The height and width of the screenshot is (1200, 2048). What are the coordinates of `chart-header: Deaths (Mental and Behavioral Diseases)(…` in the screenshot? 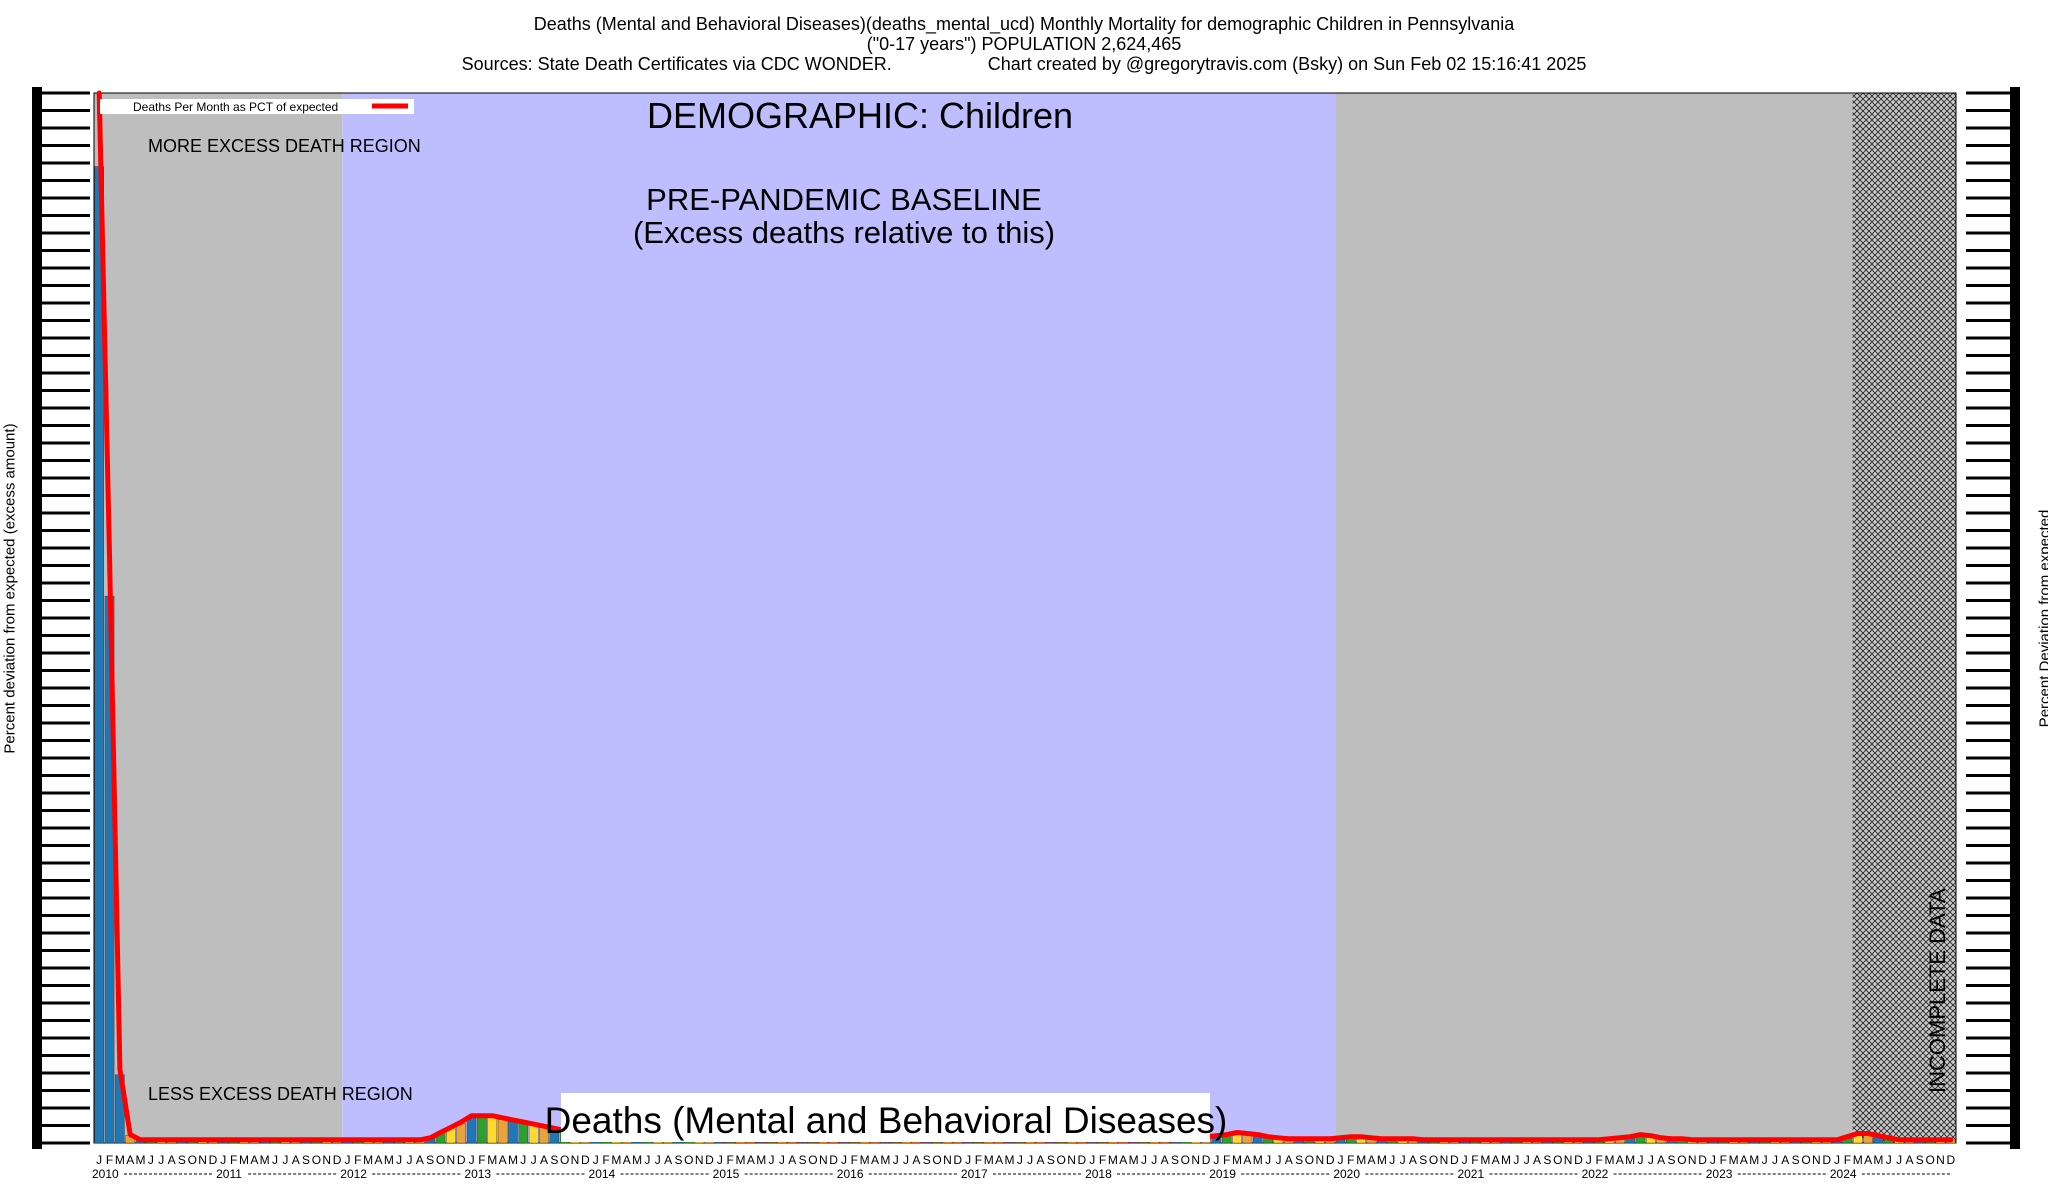 It's located at (1024, 44).